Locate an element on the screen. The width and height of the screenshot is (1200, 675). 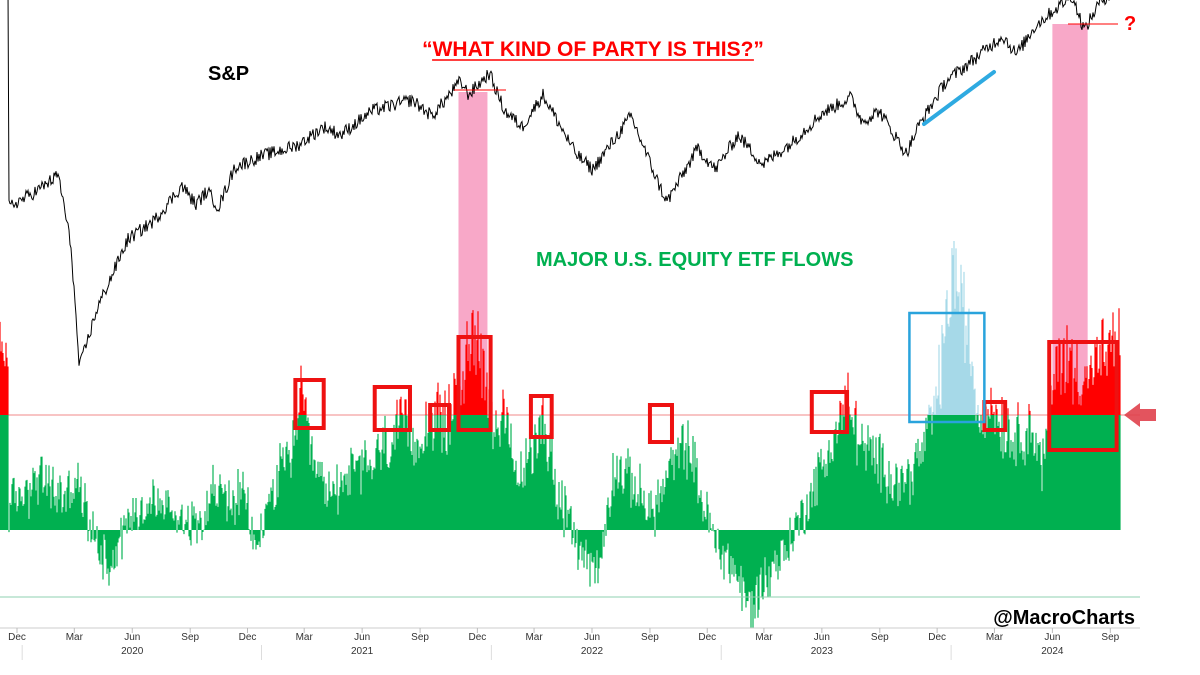
flows-series-label: MAJOR U.S. EQUITY ETF FLOWS is located at coordinates (694, 260).